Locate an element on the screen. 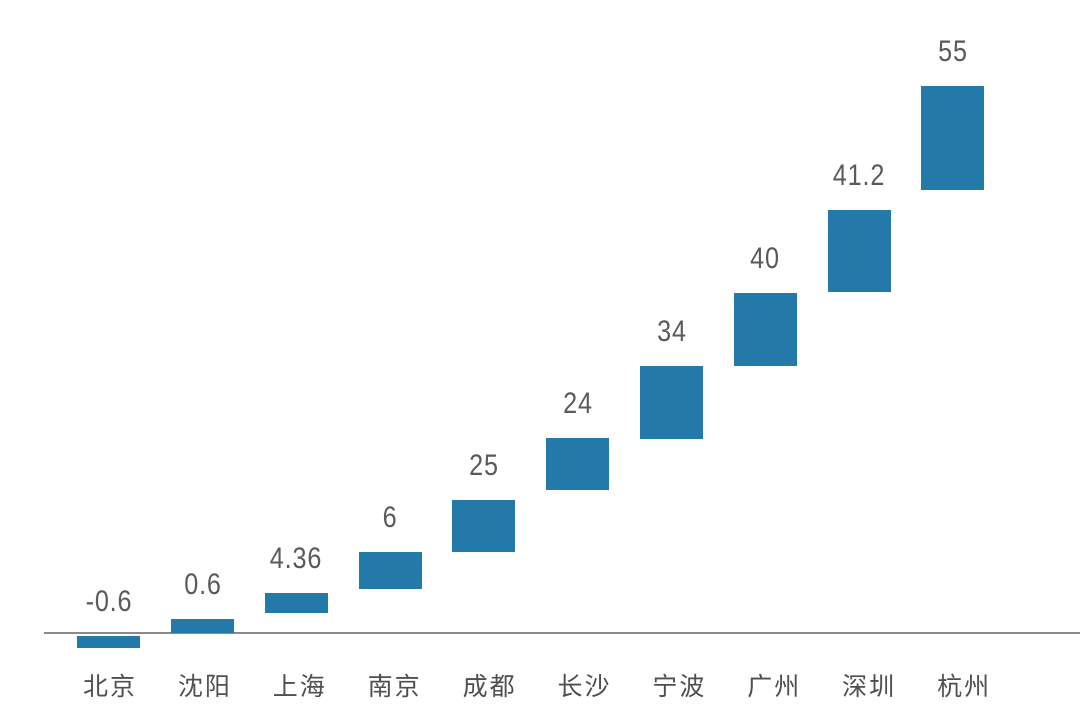  value-label: 6 is located at coordinates (390, 517).